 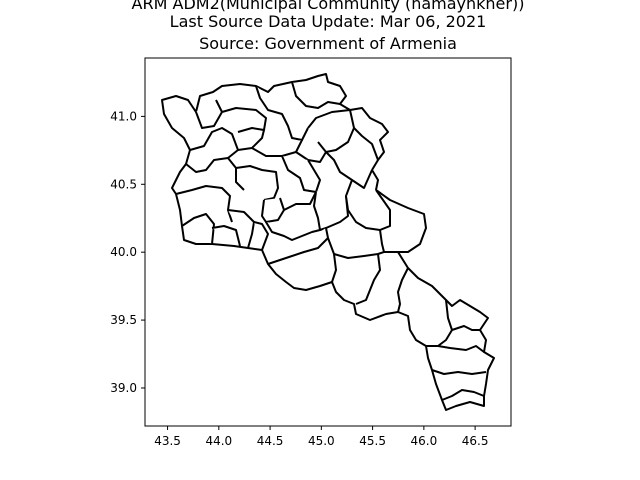 What do you see at coordinates (123, 184) in the screenshot?
I see `y-tick-label: 40.5` at bounding box center [123, 184].